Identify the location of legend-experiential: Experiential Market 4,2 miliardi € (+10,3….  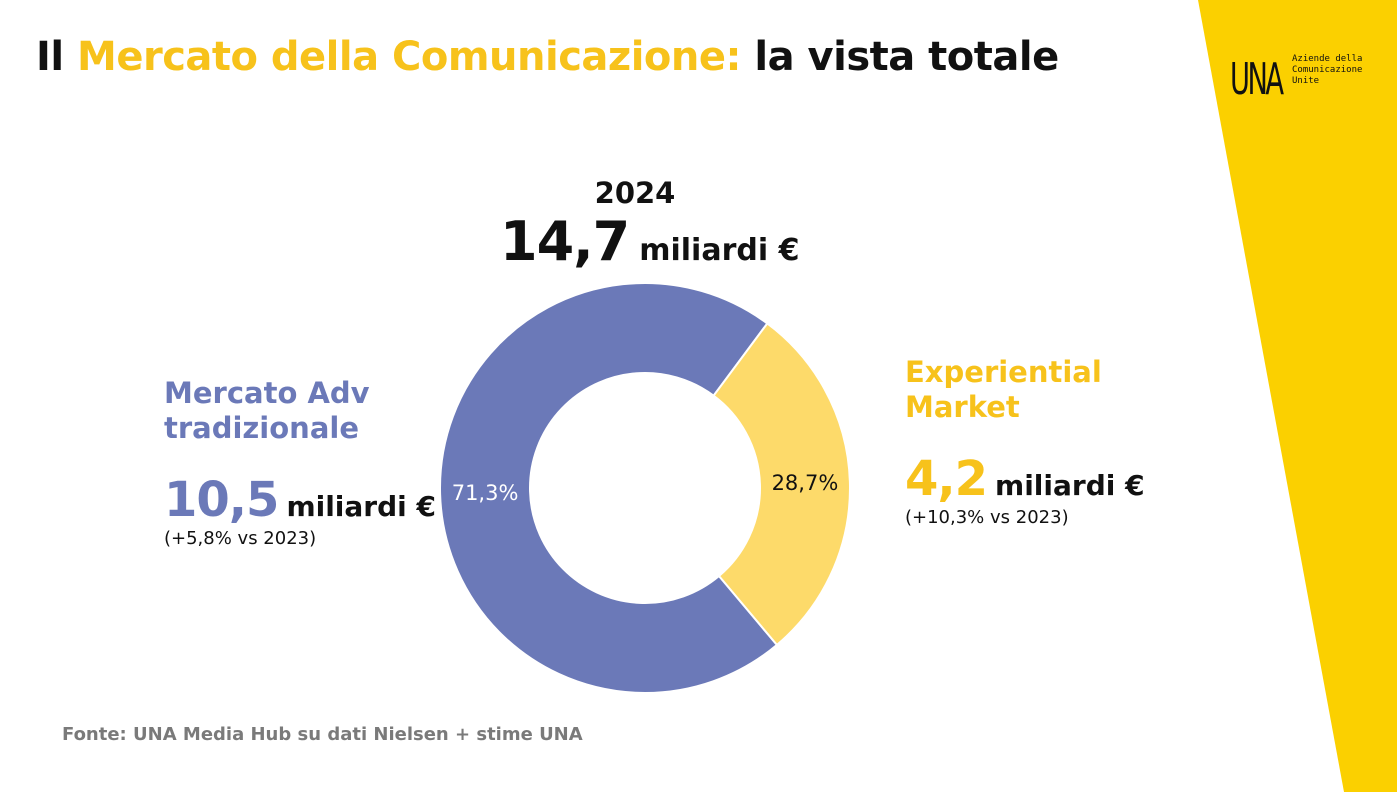
(1025, 441).